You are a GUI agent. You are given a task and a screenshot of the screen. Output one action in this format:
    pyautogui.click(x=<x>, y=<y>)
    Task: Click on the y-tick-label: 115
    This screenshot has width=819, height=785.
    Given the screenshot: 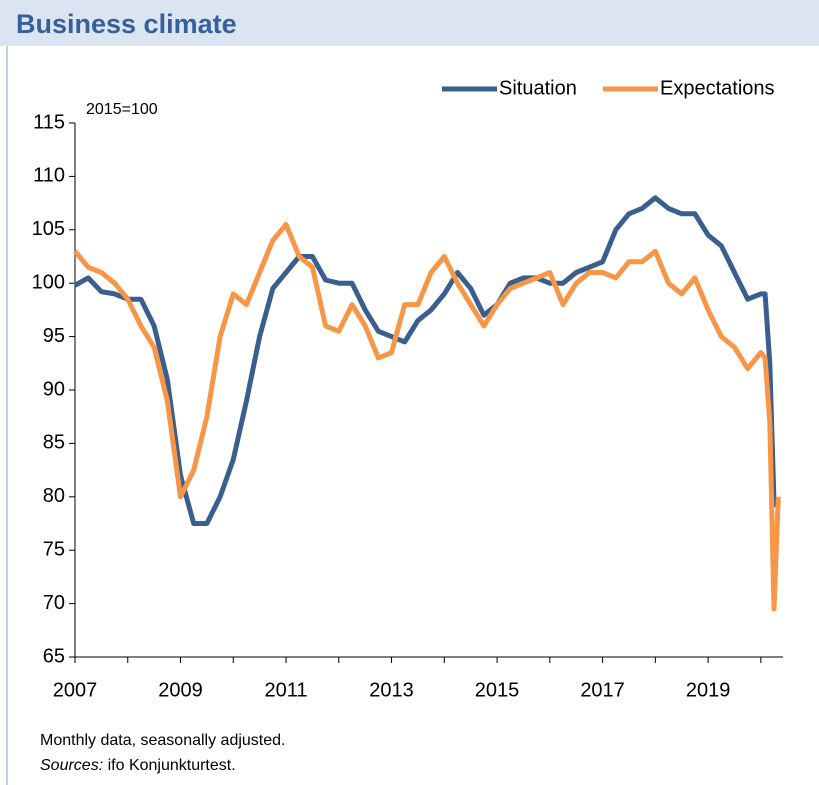 What is the action you would take?
    pyautogui.click(x=49, y=122)
    